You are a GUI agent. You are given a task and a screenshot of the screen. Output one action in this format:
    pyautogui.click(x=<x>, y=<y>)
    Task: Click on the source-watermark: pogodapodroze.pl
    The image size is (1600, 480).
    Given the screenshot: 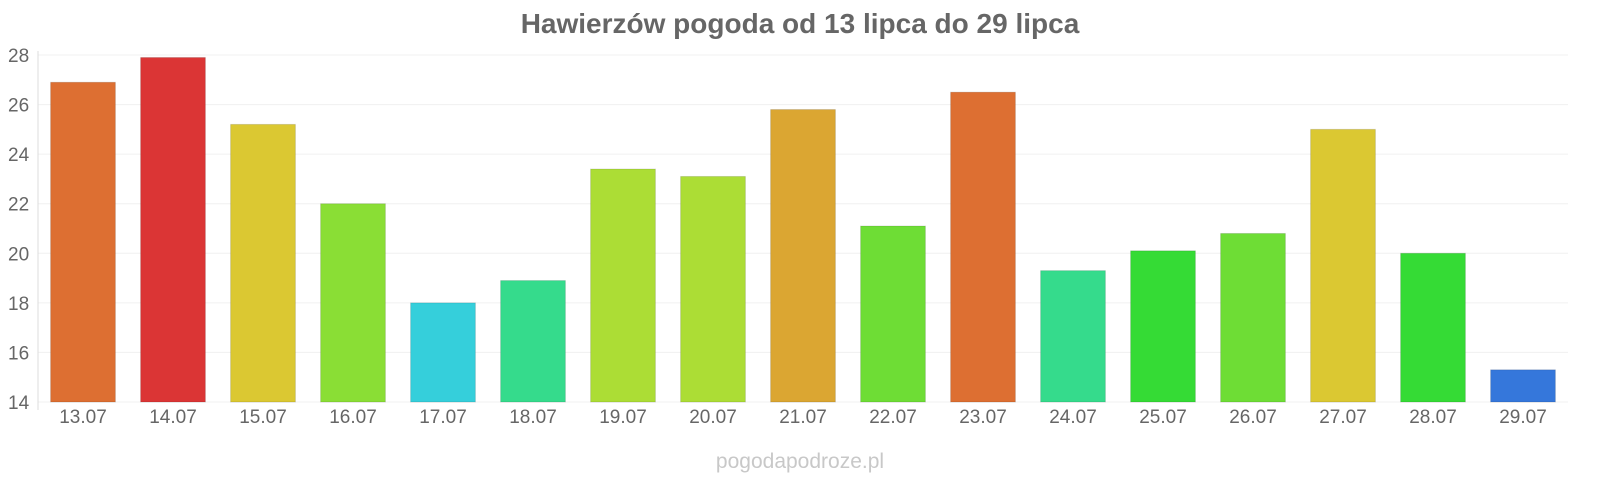 What is the action you would take?
    pyautogui.click(x=800, y=461)
    